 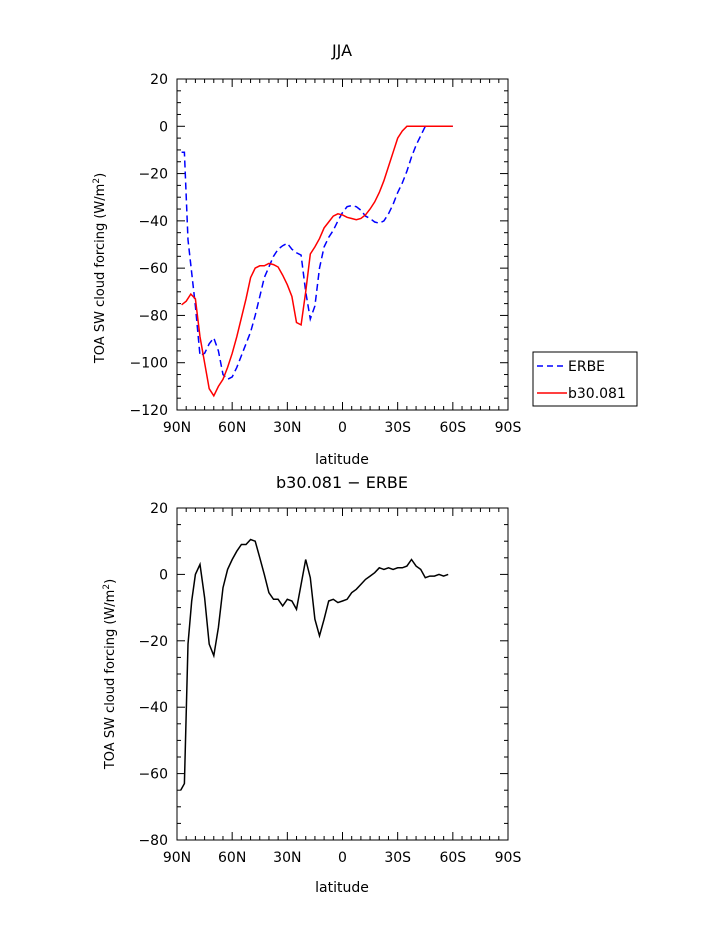 I want to click on bottom-y-tick-label: −80, so click(x=153, y=841).